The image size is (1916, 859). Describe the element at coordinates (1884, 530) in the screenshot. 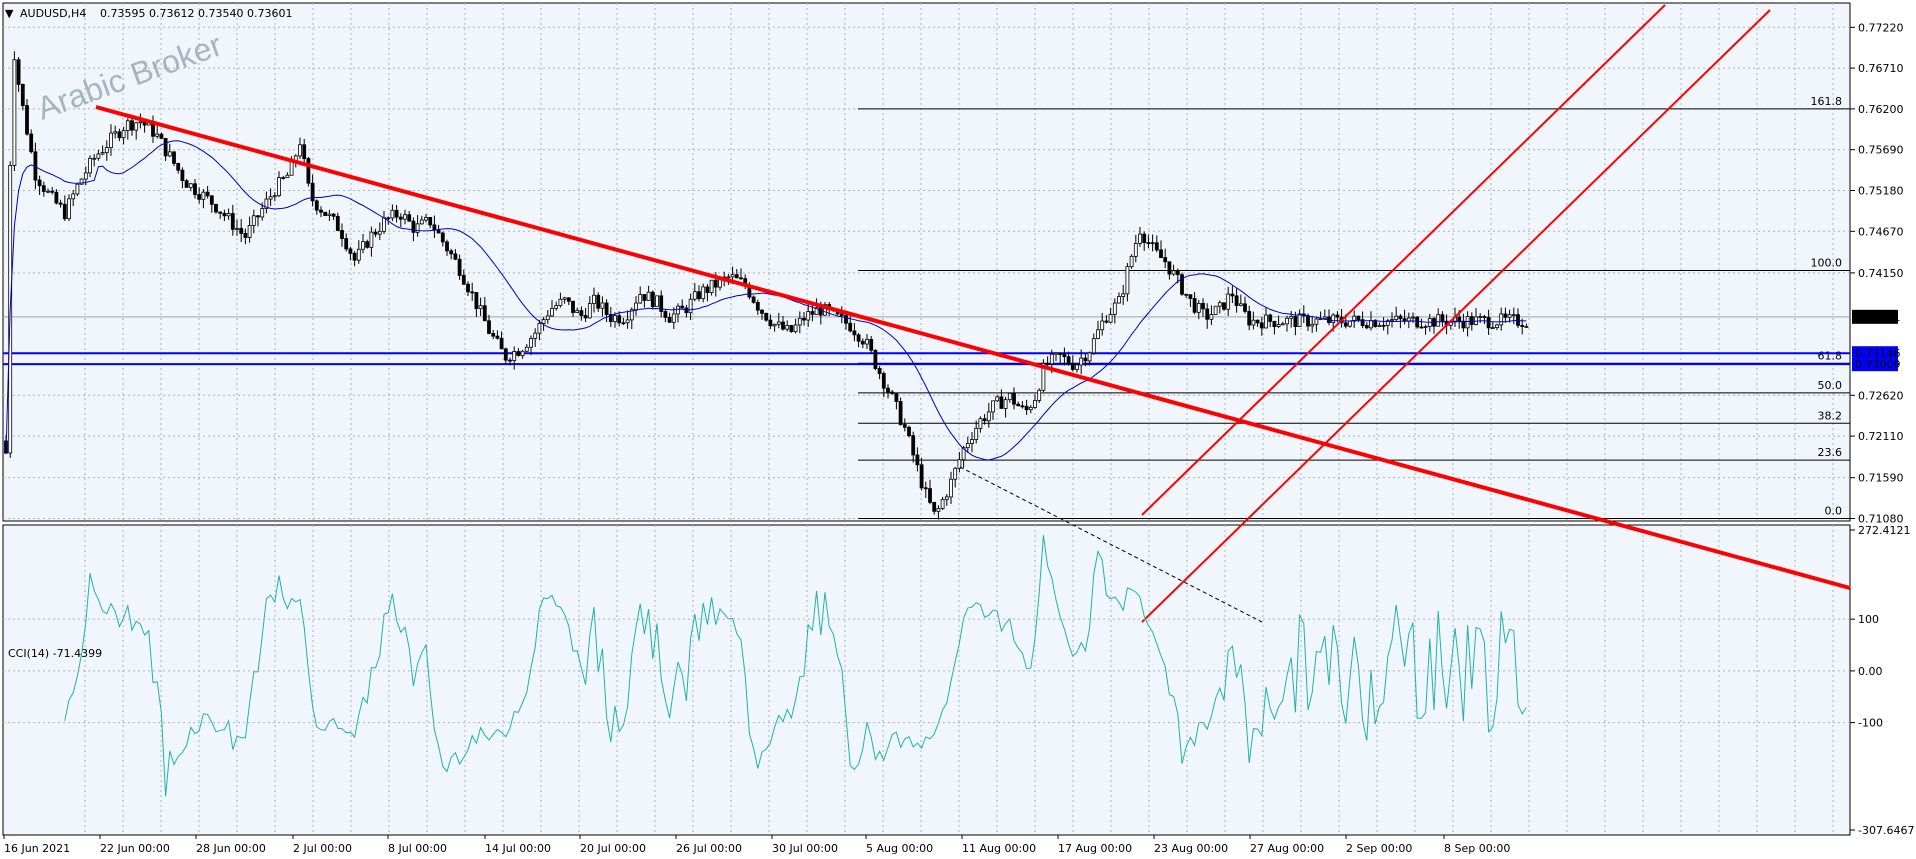

I see `cci-tick-label: 272.4121` at that location.